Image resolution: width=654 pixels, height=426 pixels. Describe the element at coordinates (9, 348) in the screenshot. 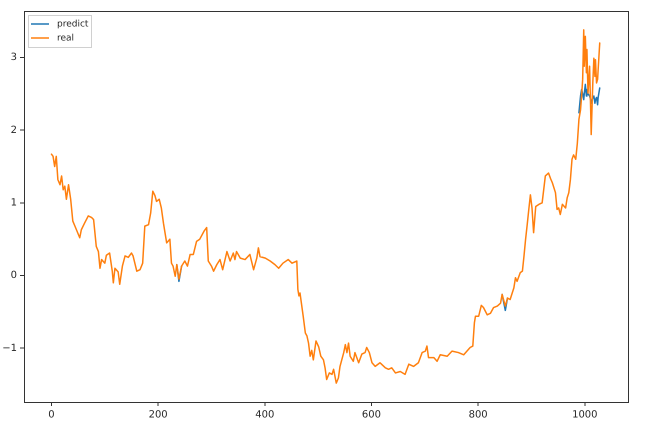

I see `y-tick-label: −1` at that location.